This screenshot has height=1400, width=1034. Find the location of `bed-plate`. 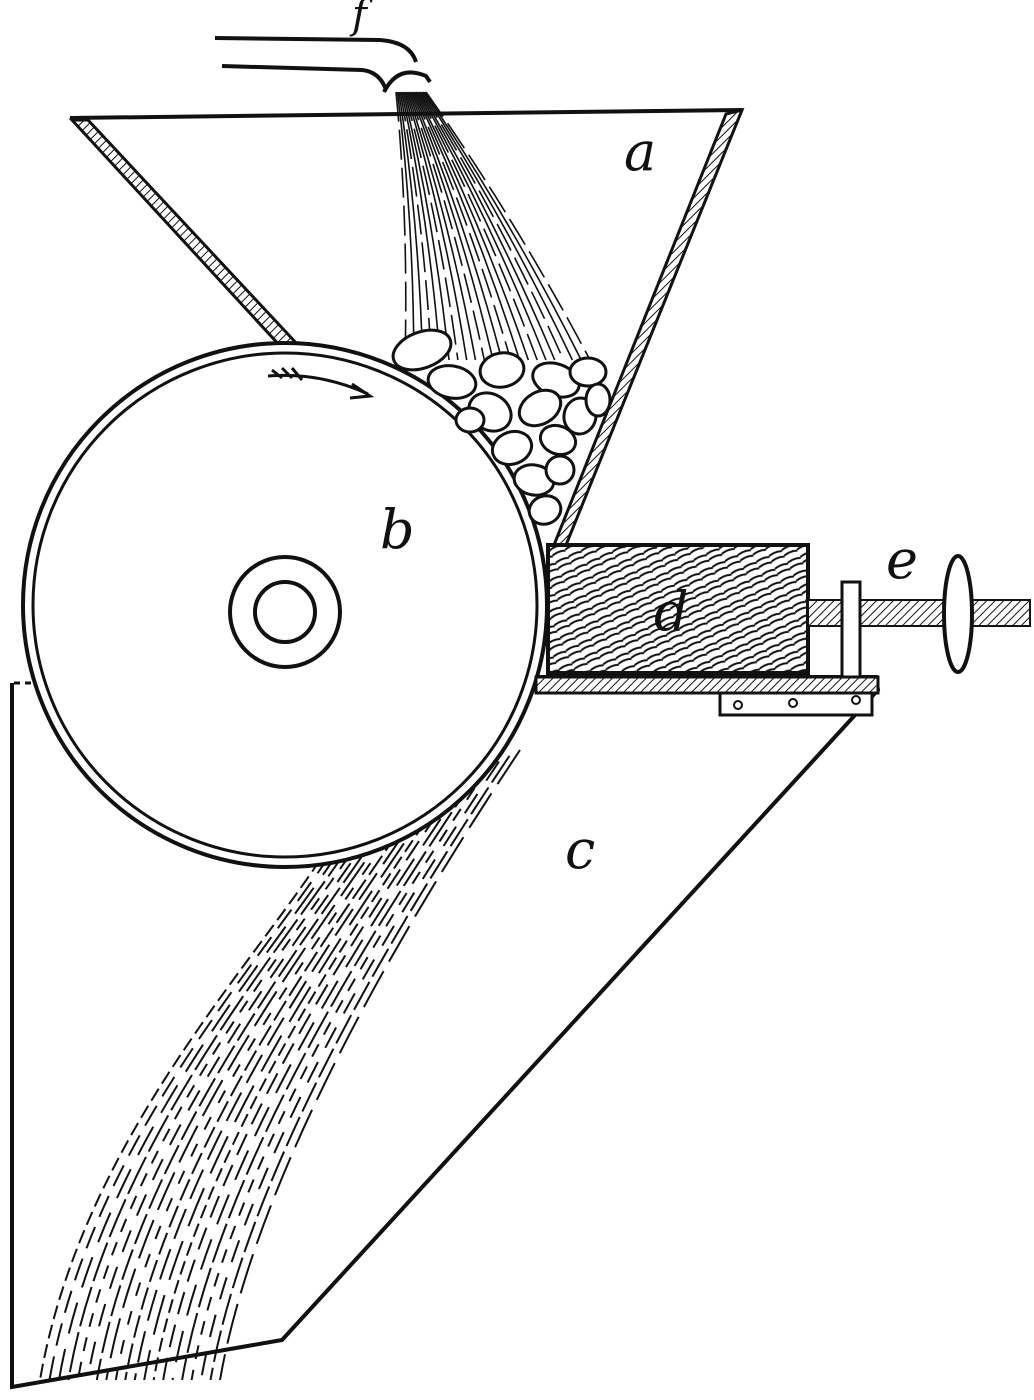

bed-plate is located at coordinates (707, 696).